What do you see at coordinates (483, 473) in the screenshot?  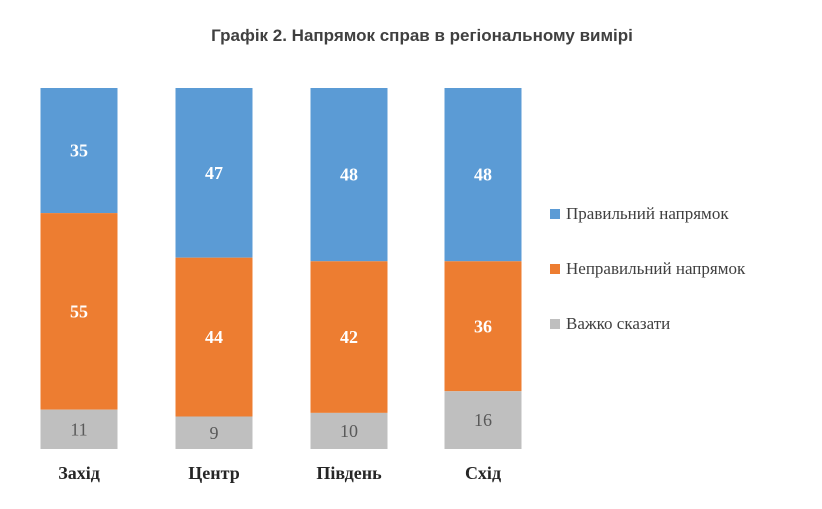 I see `category-label-4: Схід` at bounding box center [483, 473].